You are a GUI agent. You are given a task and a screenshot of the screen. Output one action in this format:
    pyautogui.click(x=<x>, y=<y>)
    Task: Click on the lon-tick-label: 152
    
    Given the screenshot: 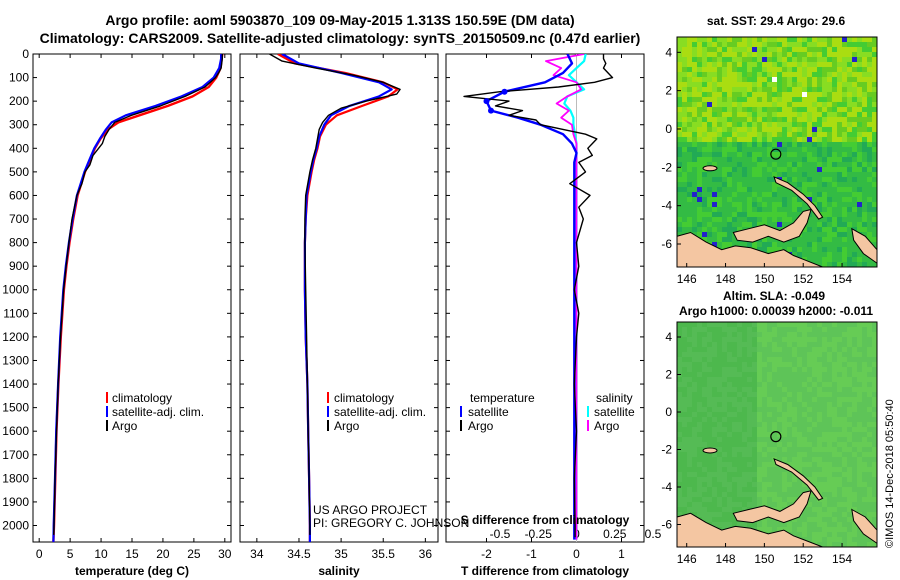 What is the action you would take?
    pyautogui.click(x=803, y=559)
    